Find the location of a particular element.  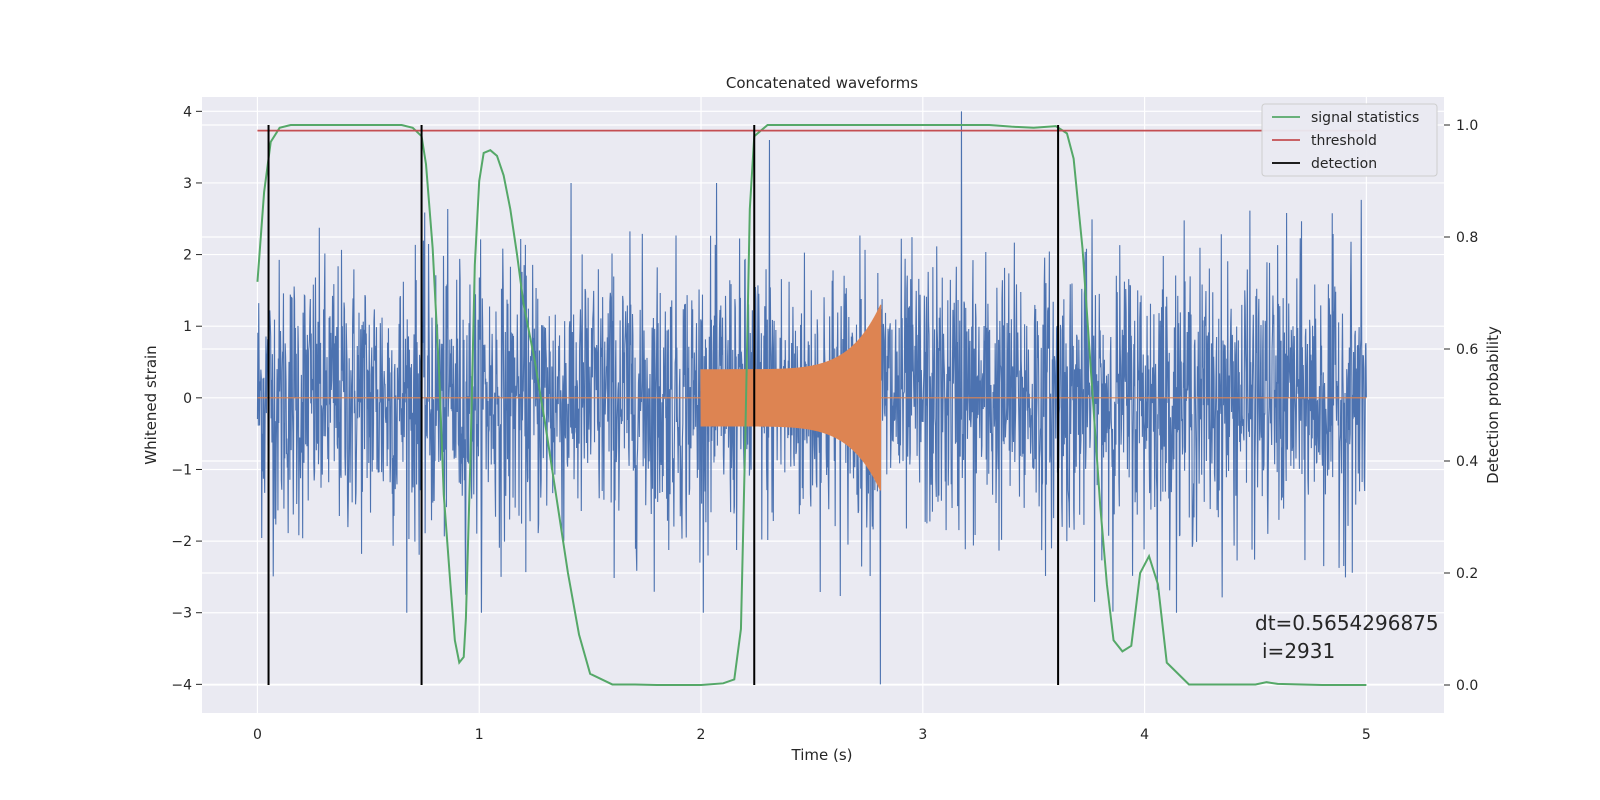

y-tick-label: −3 is located at coordinates (181, 614).